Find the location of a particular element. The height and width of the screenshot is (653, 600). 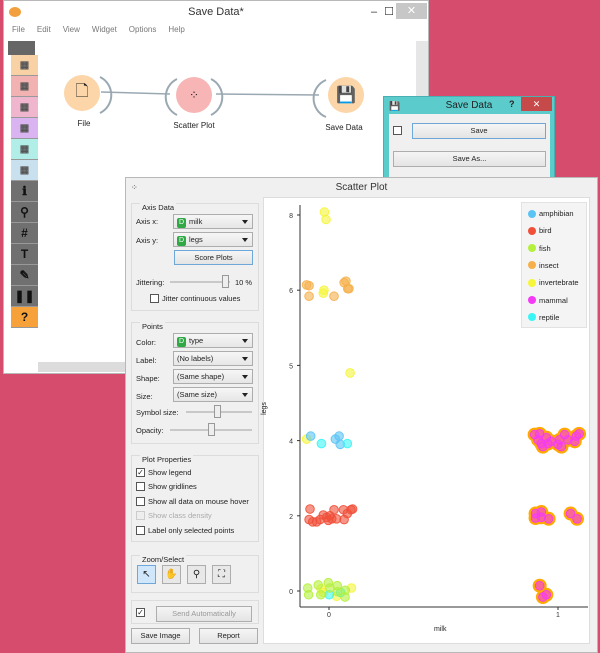

legend-item-insect: insect is located at coordinates (543, 265).